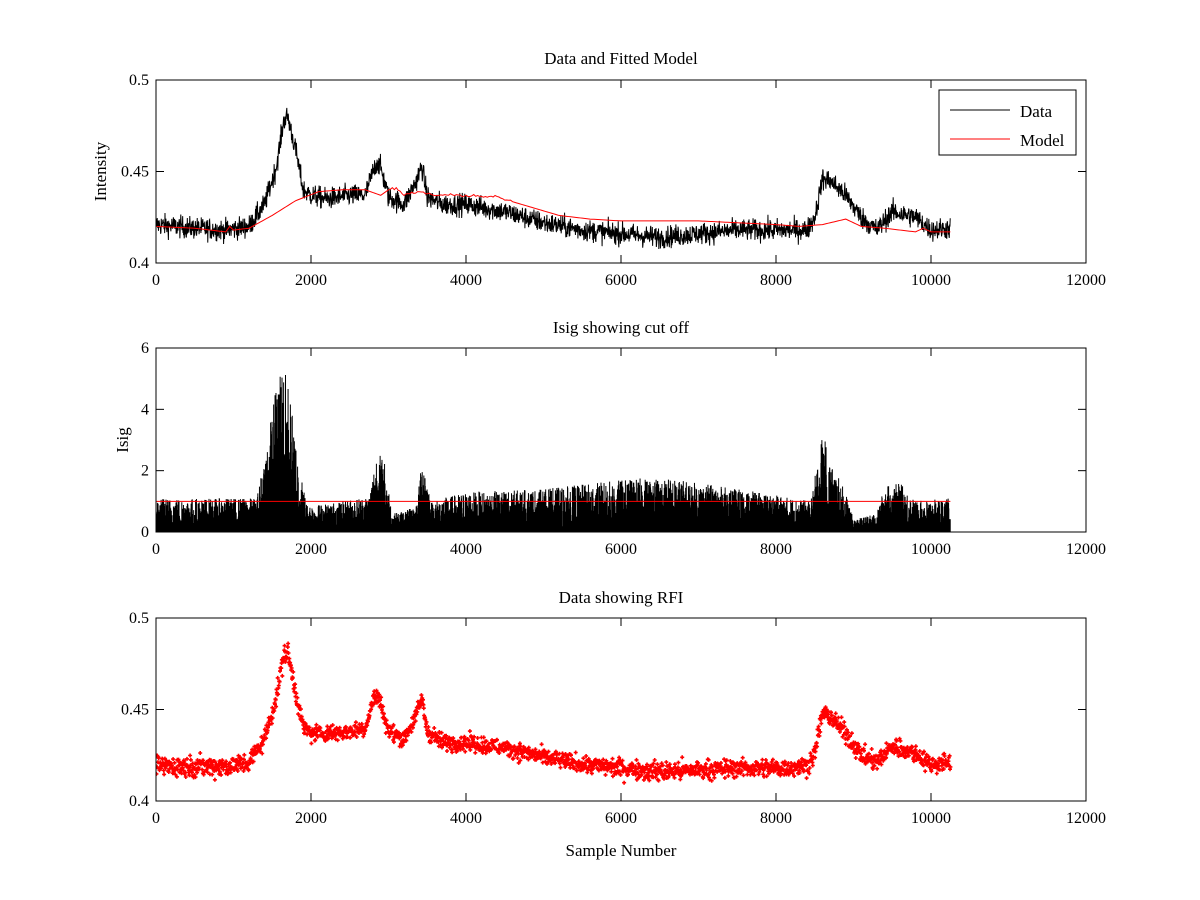 This screenshot has height=900, width=1200. Describe the element at coordinates (1042, 140) in the screenshot. I see `legend-model-label: Model` at that location.